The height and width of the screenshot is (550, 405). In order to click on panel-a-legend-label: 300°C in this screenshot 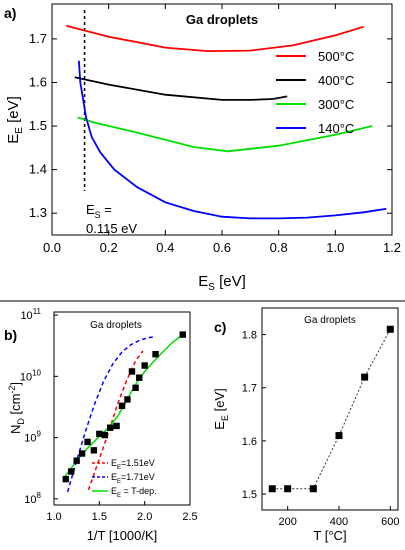, I will do `click(336, 104)`.